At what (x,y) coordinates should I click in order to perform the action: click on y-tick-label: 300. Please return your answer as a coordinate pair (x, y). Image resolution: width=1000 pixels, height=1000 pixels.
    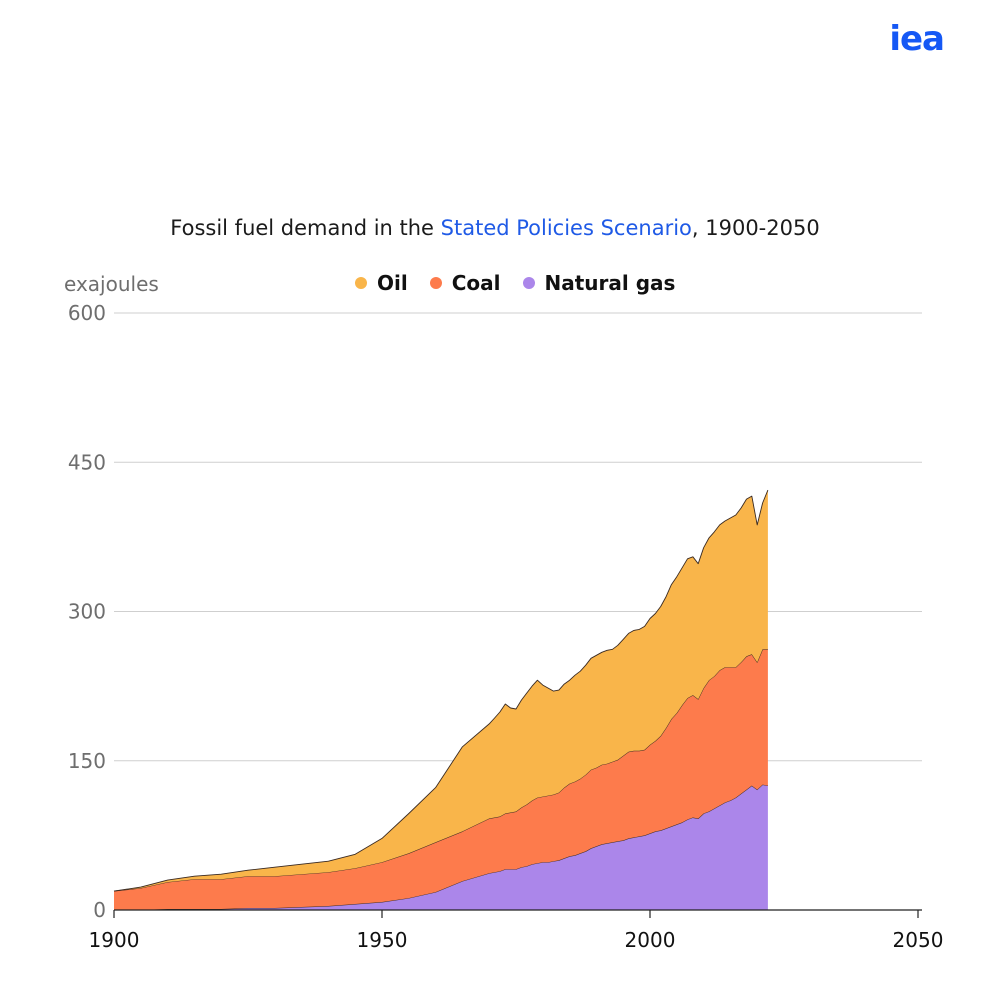
    Looking at the image, I should click on (87, 612).